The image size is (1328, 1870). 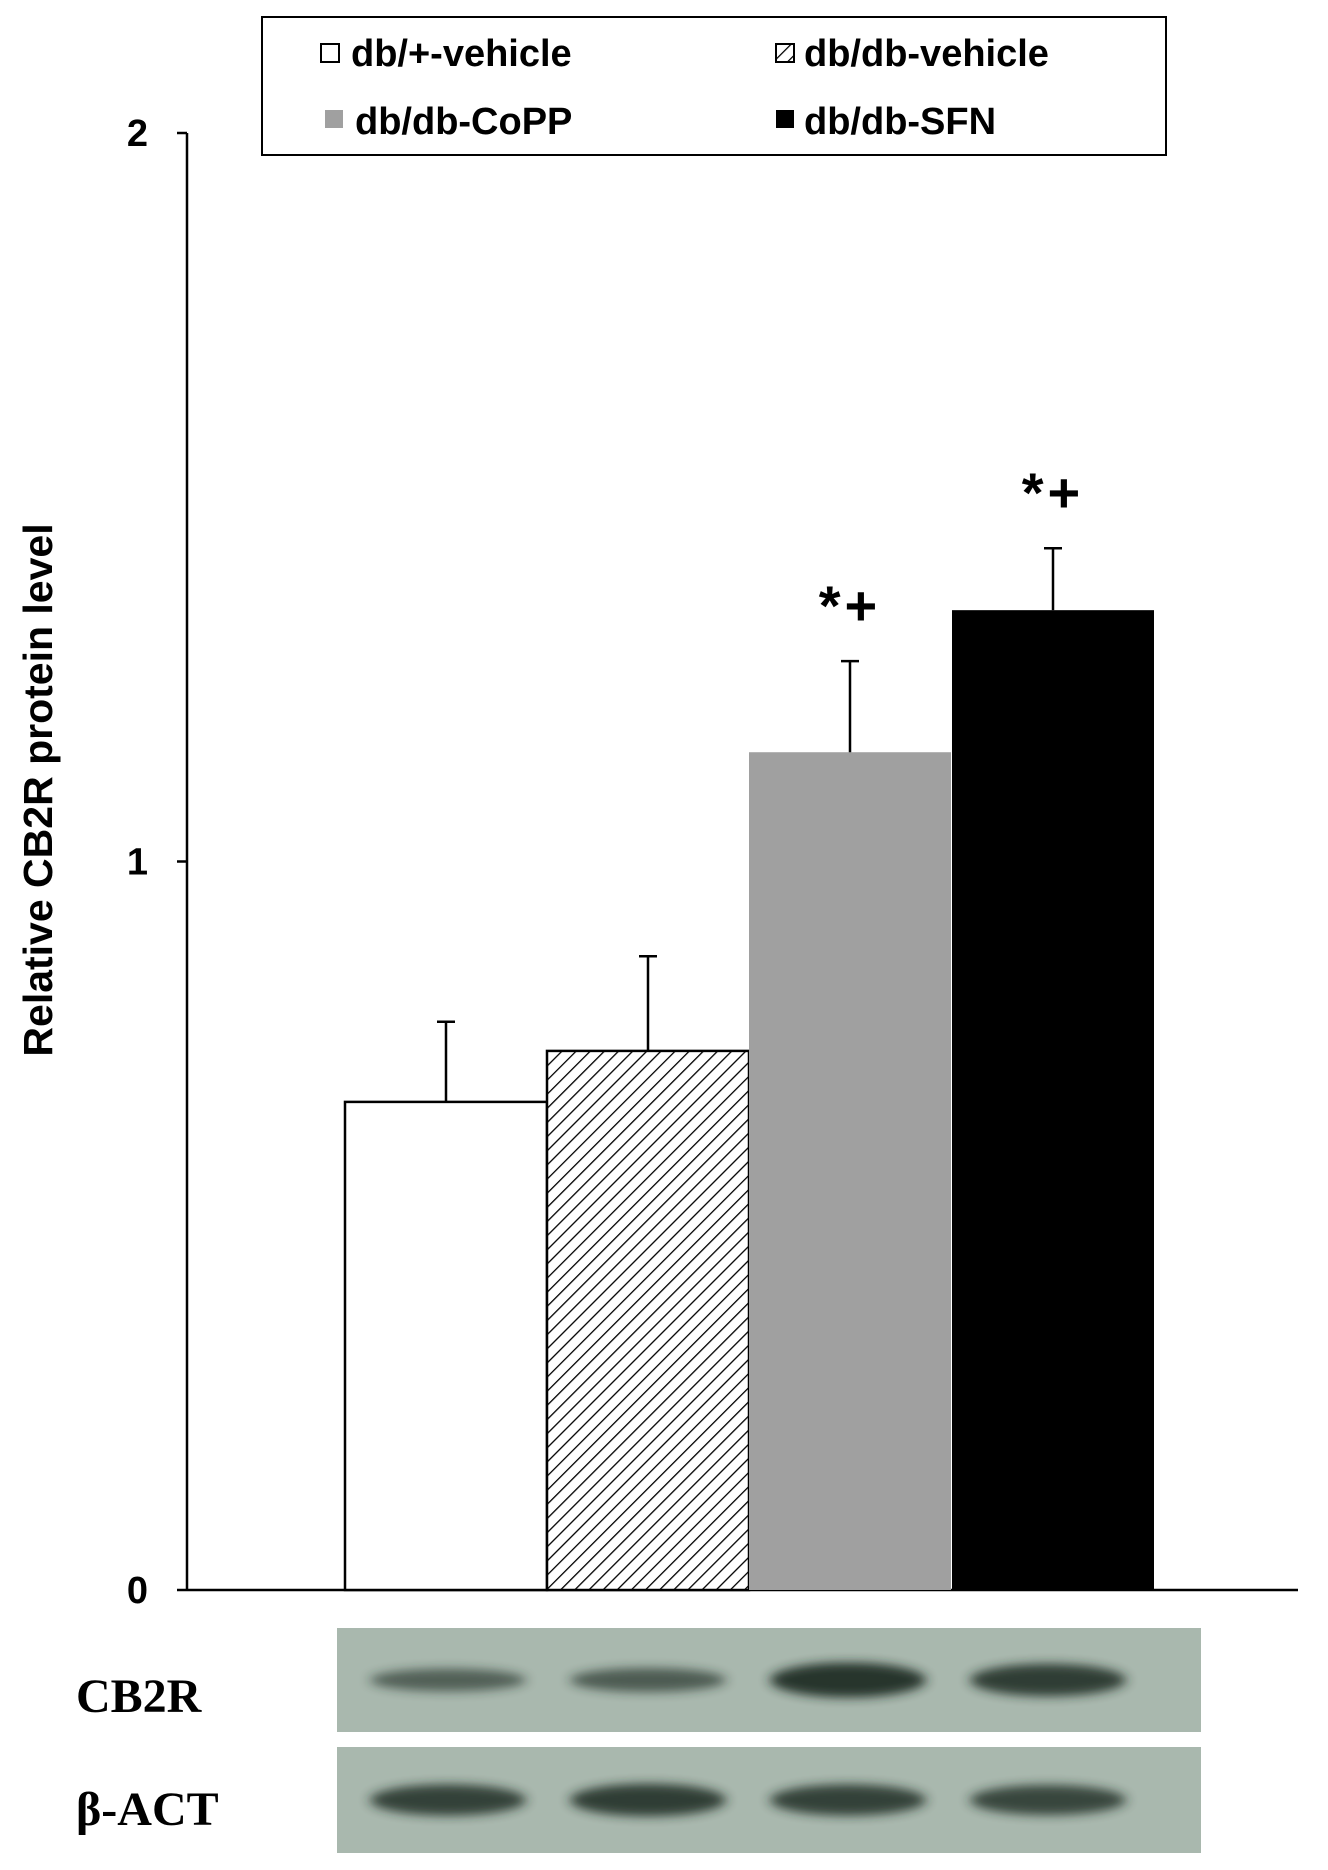 I want to click on blot-row: β-ACT, so click(x=638, y=1800).